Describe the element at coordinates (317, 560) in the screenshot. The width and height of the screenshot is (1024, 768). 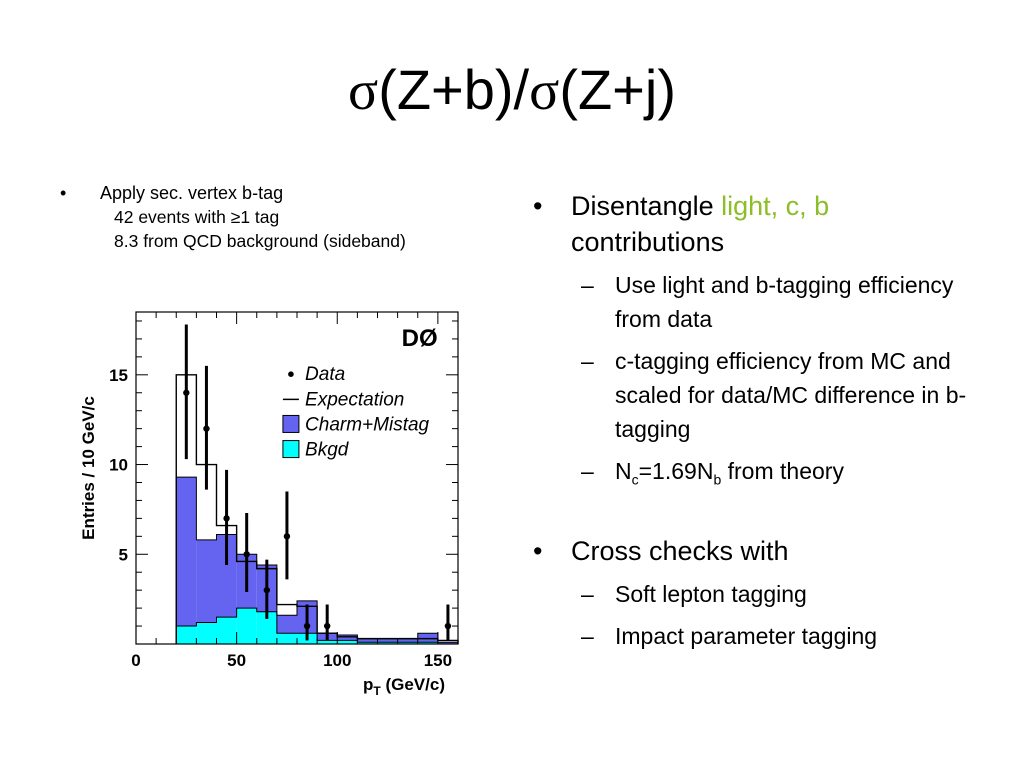
I see `charm-mistag-outline` at that location.